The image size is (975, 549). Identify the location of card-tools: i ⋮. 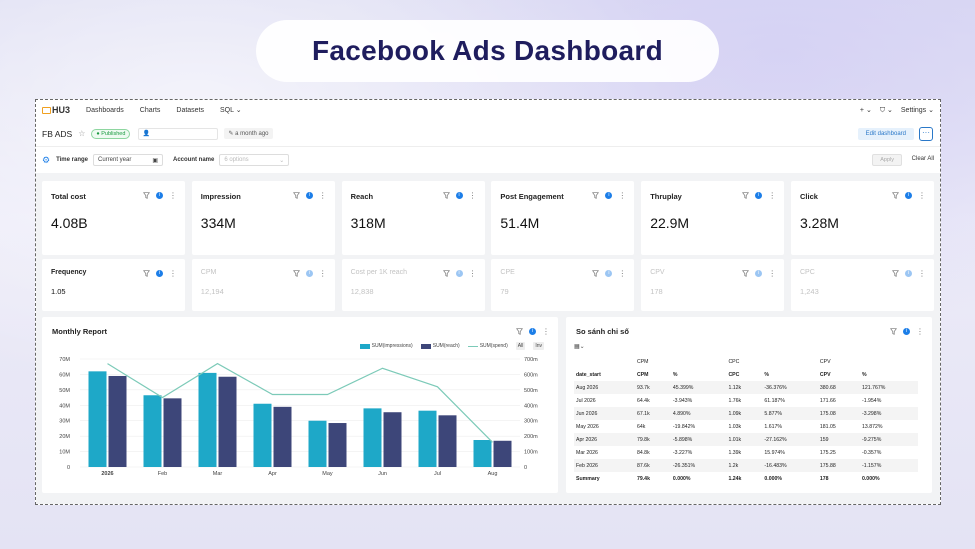
(459, 195).